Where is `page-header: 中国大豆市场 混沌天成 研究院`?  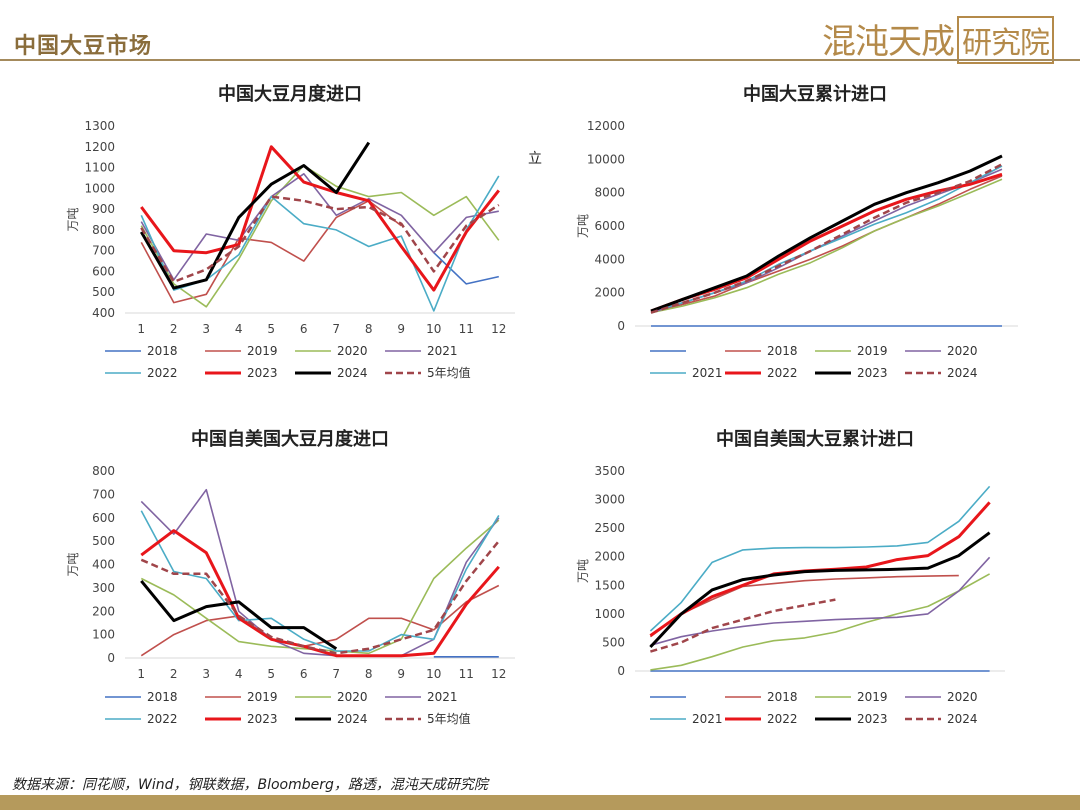 page-header: 中国大豆市场 混沌天成 研究院 is located at coordinates (540, 32).